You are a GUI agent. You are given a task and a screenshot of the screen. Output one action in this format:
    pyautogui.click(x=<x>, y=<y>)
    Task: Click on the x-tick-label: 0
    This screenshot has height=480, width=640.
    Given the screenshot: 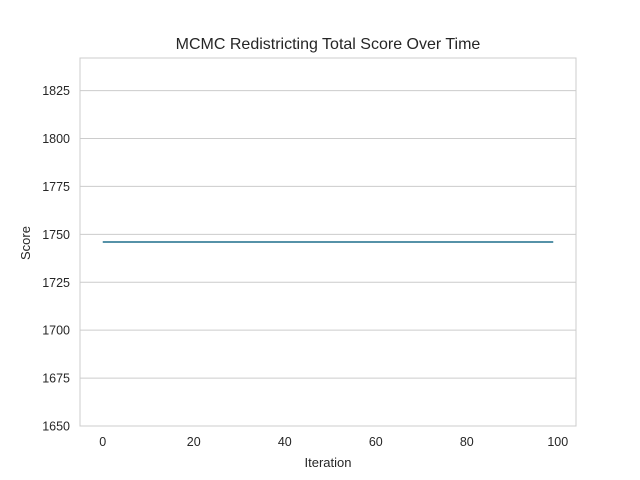 What is the action you would take?
    pyautogui.click(x=102, y=442)
    